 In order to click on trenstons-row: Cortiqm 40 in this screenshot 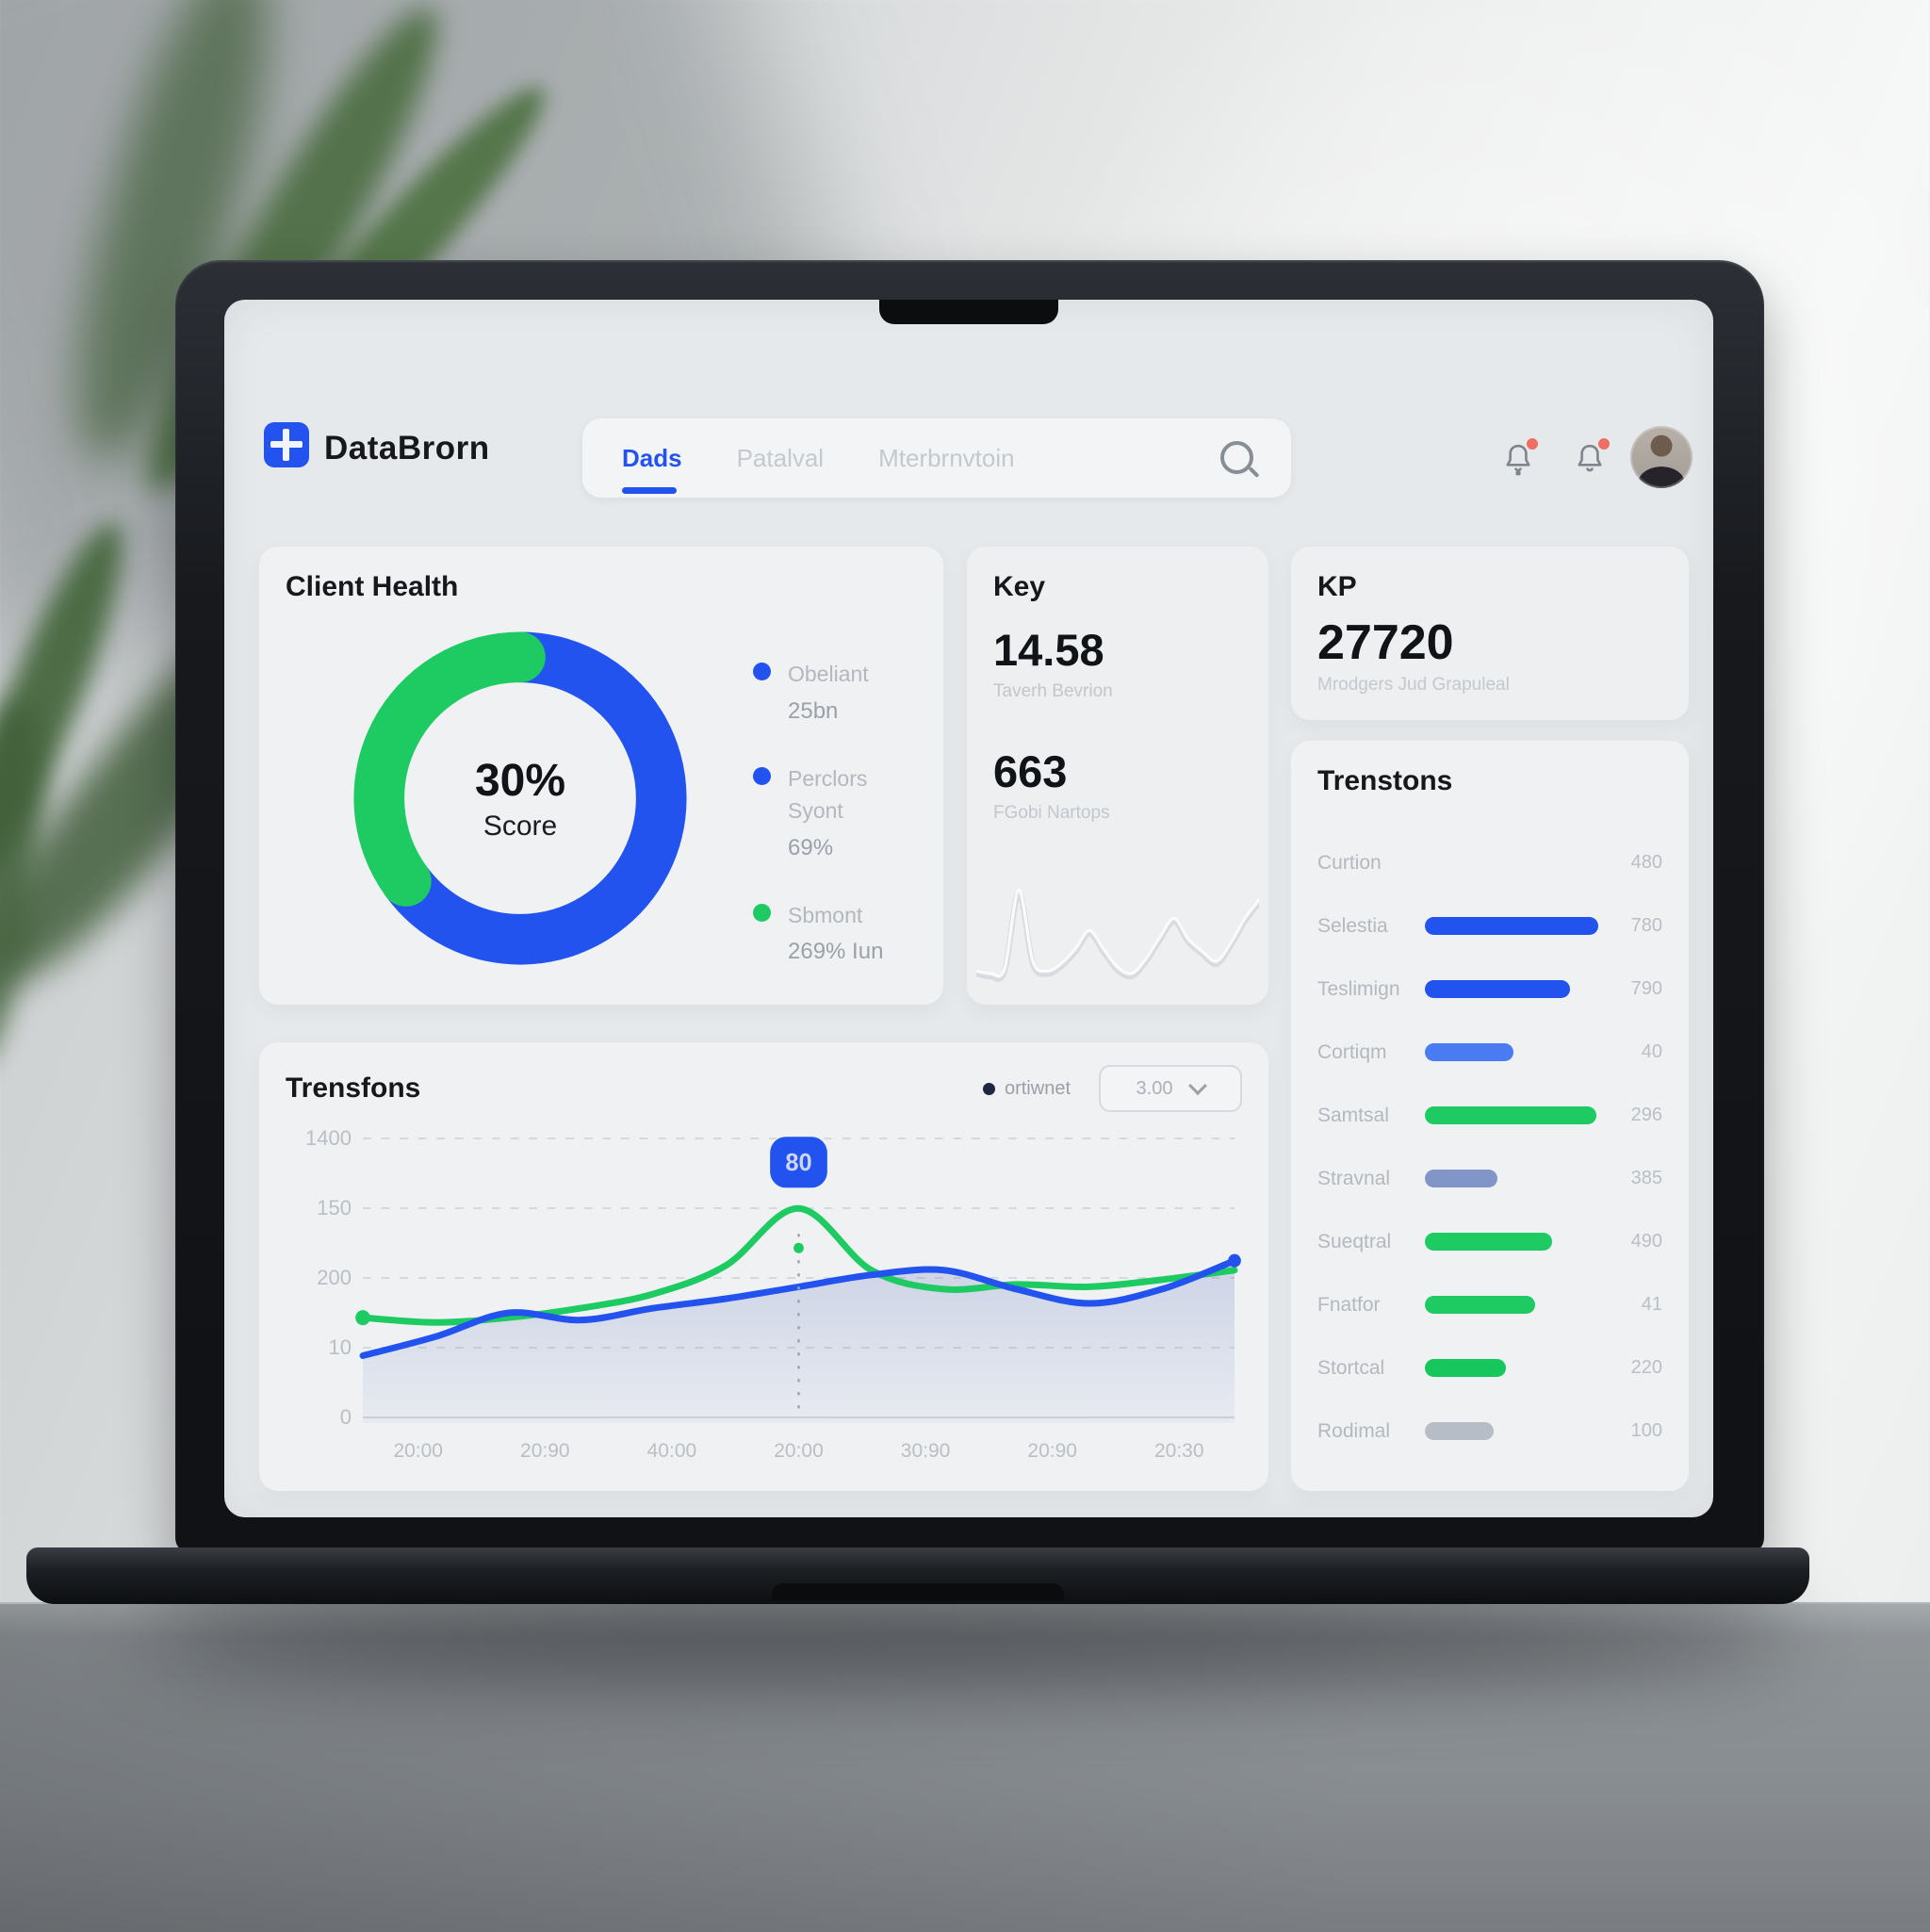, I will do `click(1489, 1052)`.